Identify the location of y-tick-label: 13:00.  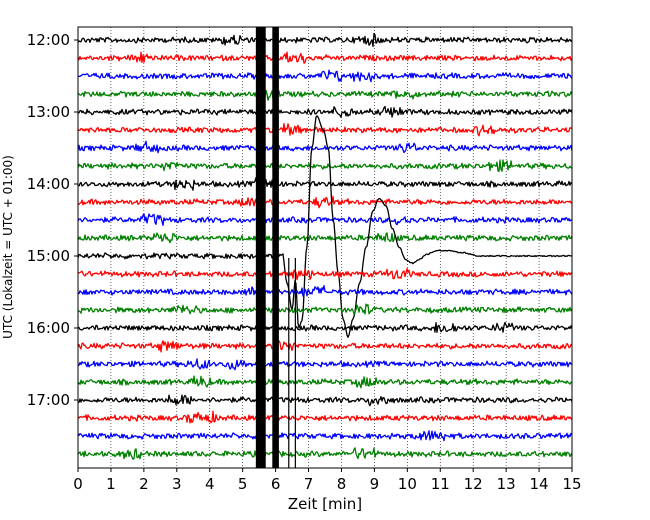
(48, 112).